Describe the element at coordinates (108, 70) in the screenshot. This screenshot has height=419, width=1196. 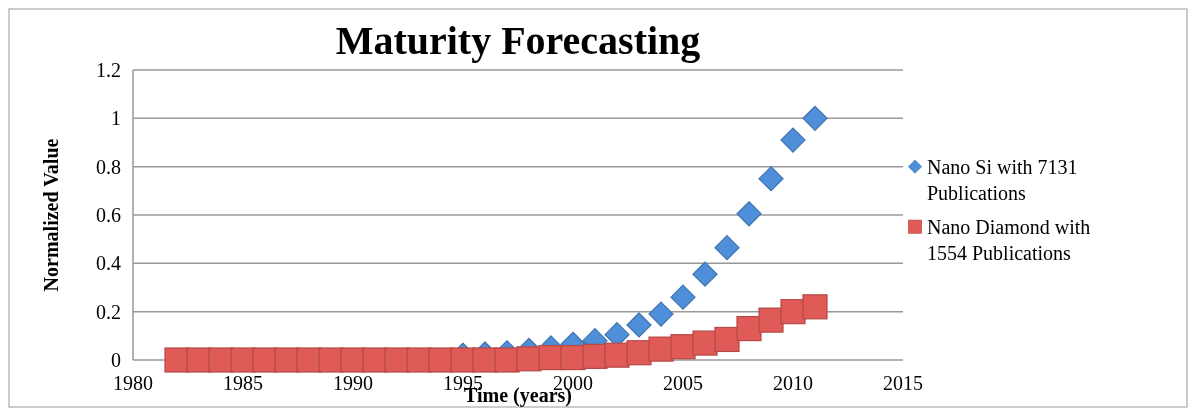
I see `y-tick-label: 1.2` at that location.